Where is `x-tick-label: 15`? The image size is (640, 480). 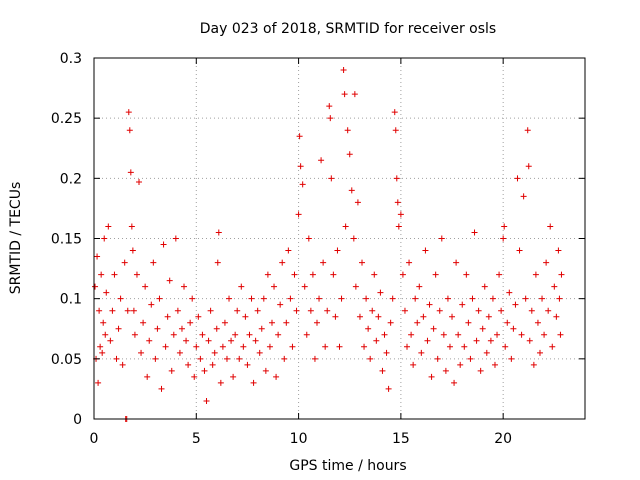
x-tick-label: 15 is located at coordinates (401, 439).